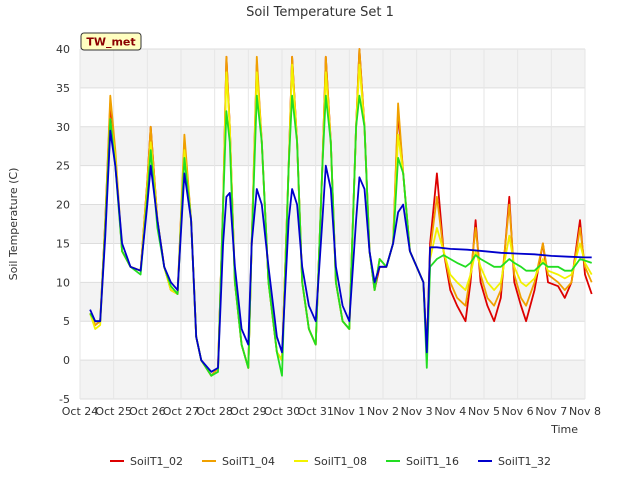 The height and width of the screenshot is (480, 640). What do you see at coordinates (282, 411) in the screenshot?
I see `x-tick-label-6: Oct 30` at bounding box center [282, 411].